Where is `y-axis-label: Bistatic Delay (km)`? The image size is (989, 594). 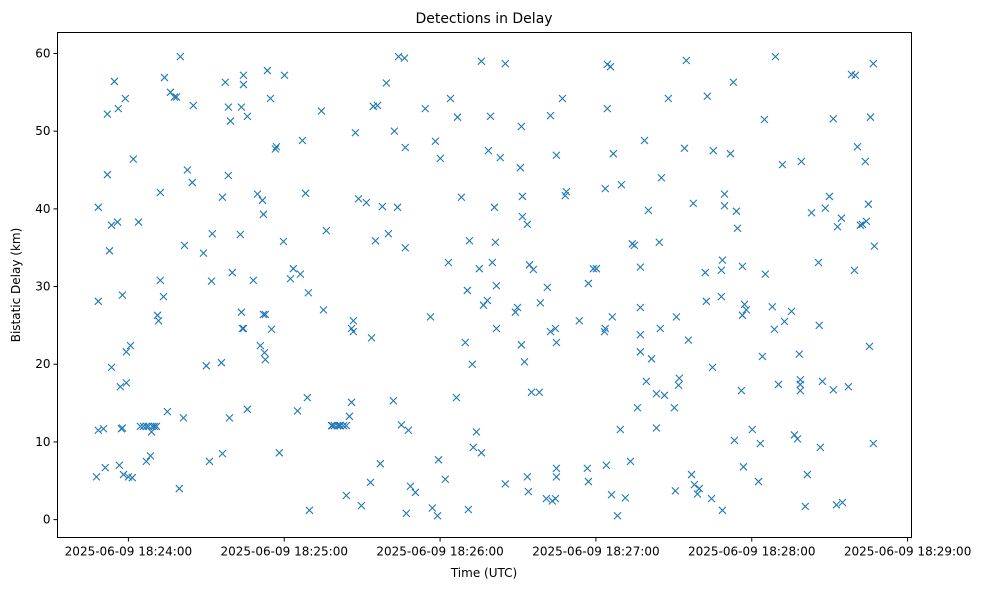
y-axis-label: Bistatic Delay (km) is located at coordinates (16, 285).